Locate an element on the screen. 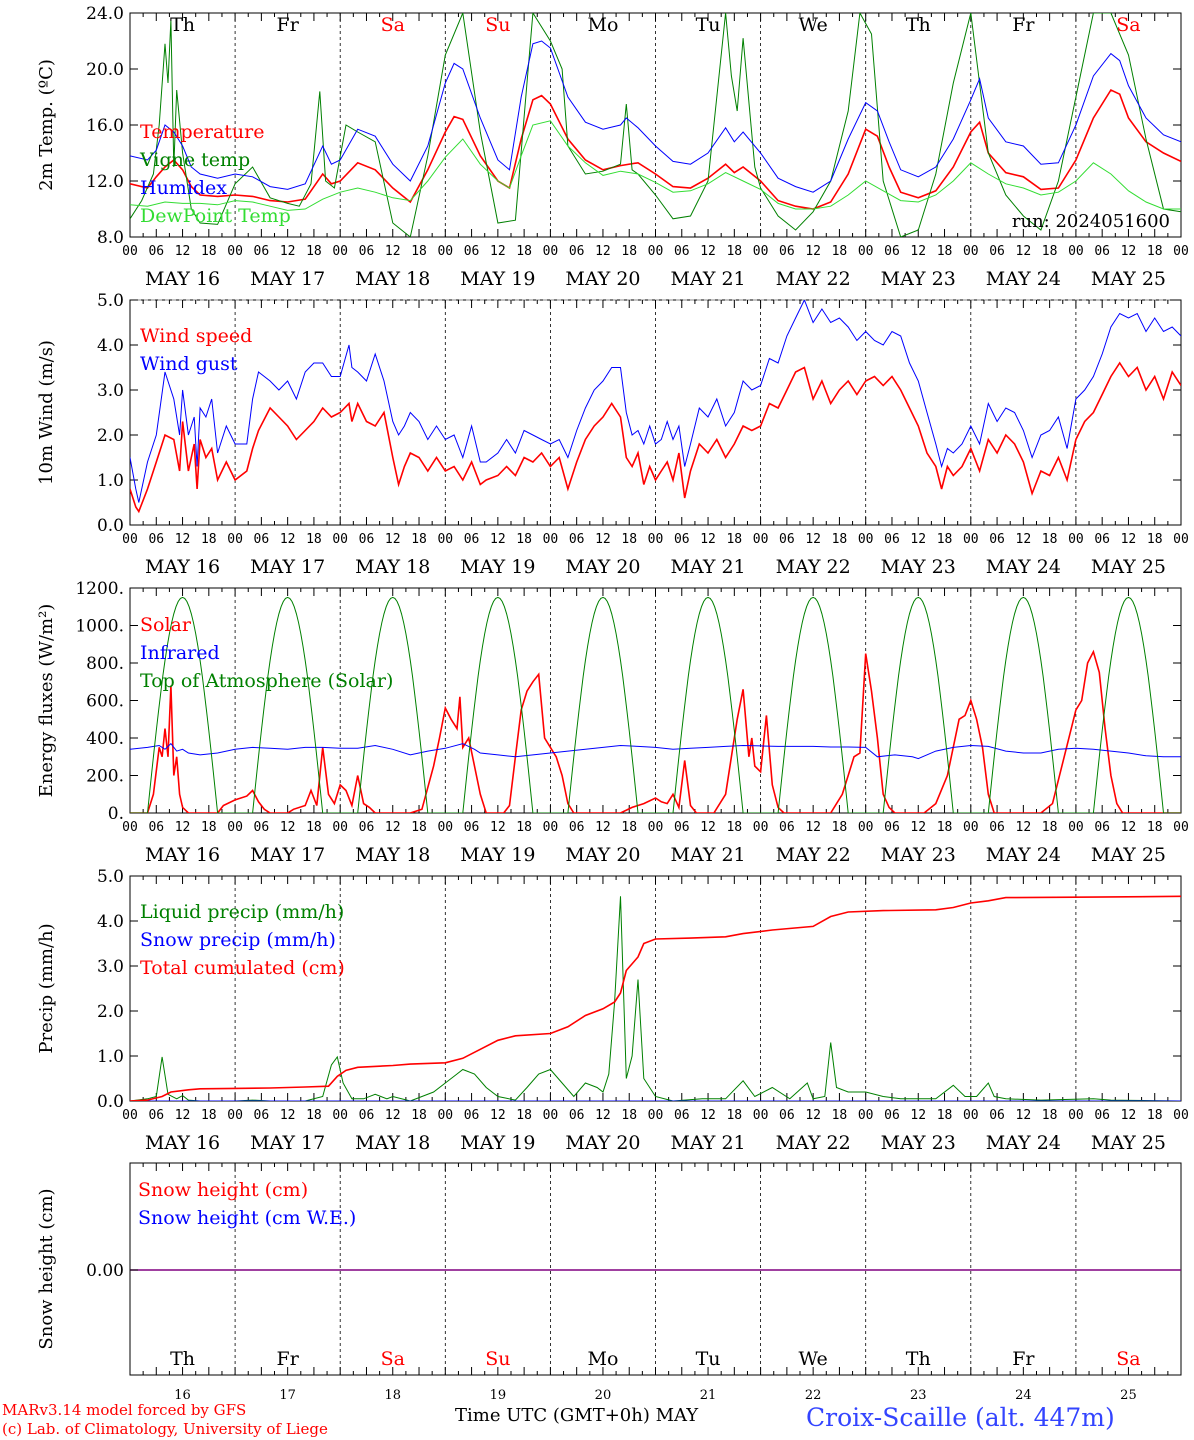 This screenshot has height=1440, width=1194. date-label: MAY 16 is located at coordinates (182, 279).